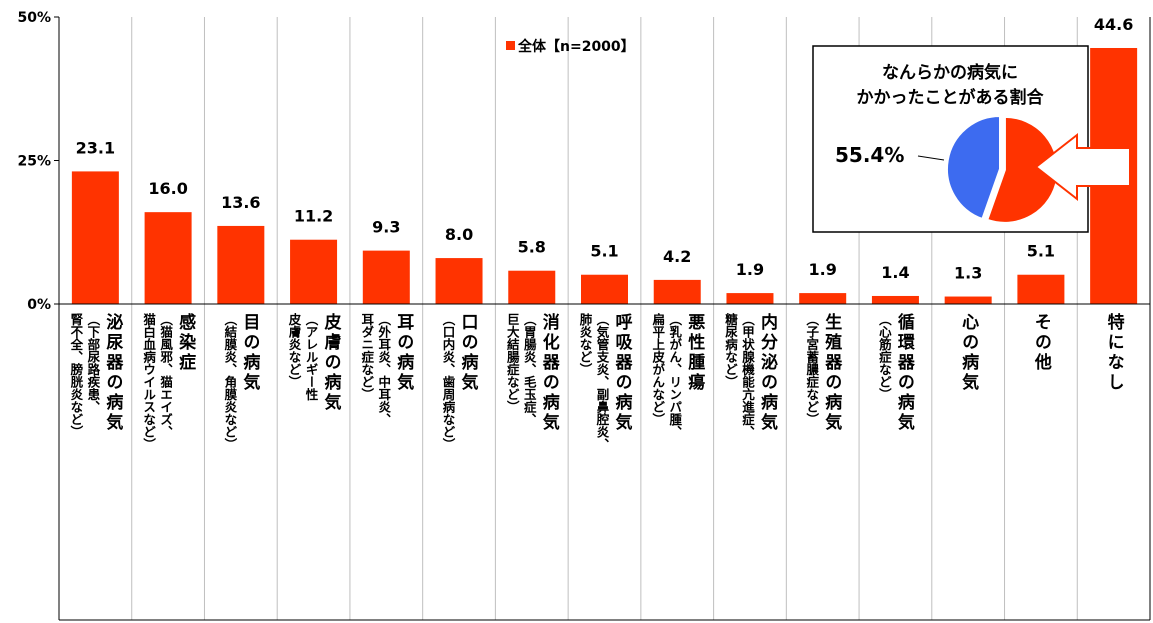 This screenshot has height=623, width=1153. Describe the element at coordinates (747, 375) in the screenshot. I see `category-label-detail: （甲状腺機能亢進症、` at that location.